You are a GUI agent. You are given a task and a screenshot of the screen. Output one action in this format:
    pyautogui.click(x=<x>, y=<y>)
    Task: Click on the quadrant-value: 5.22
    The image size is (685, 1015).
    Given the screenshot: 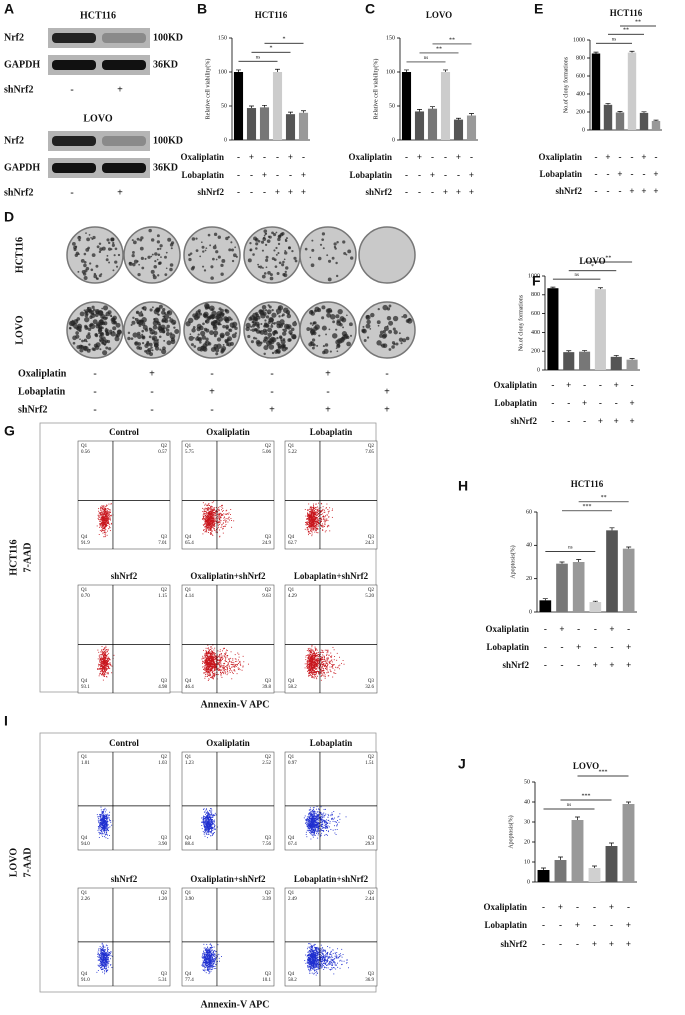 What is the action you would take?
    pyautogui.click(x=292, y=452)
    